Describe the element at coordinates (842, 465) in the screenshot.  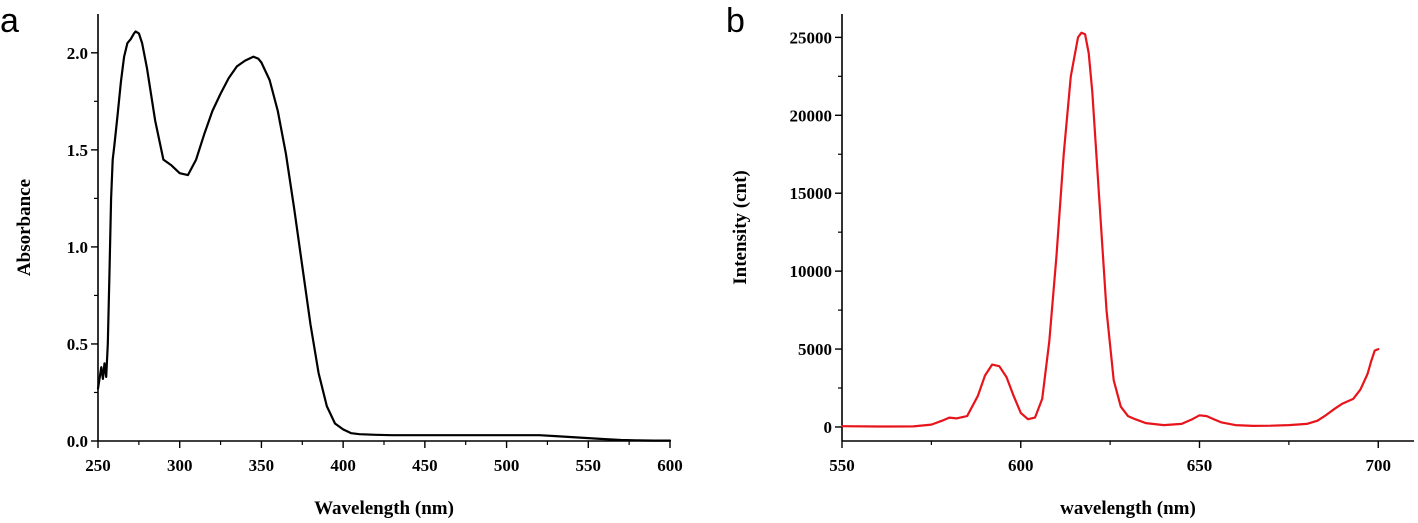
I see `panel-b-x-tick-label: 550` at that location.